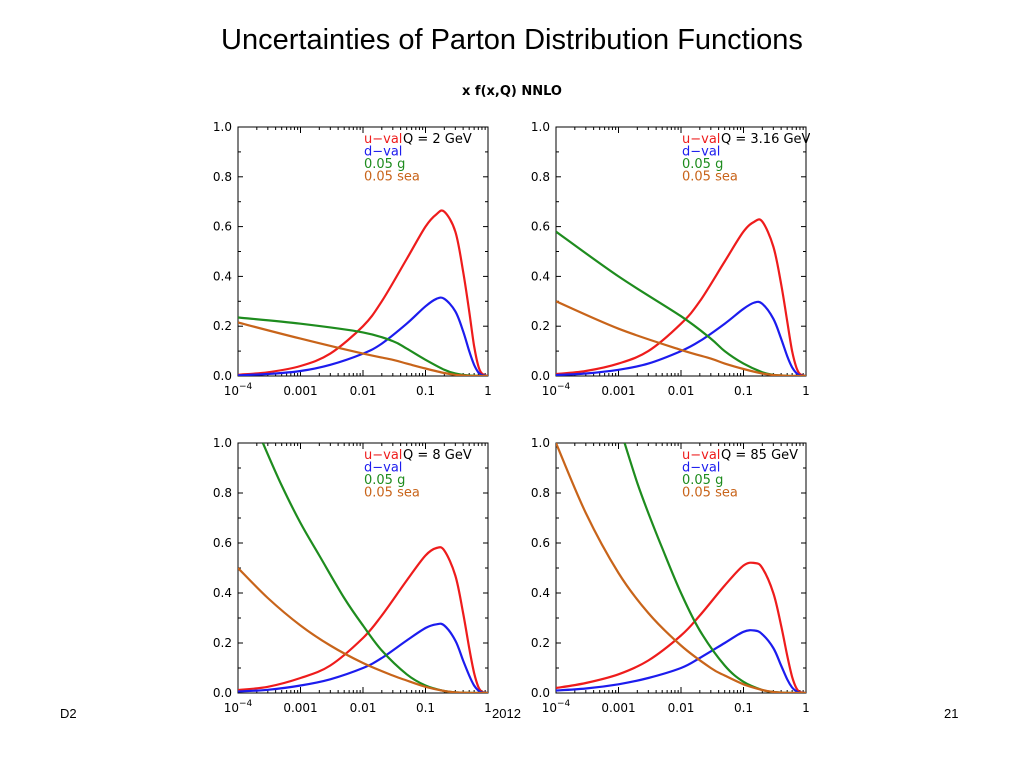 This screenshot has width=1024, height=768. I want to click on figure-title: x f(x,Q) NNLO, so click(512, 91).